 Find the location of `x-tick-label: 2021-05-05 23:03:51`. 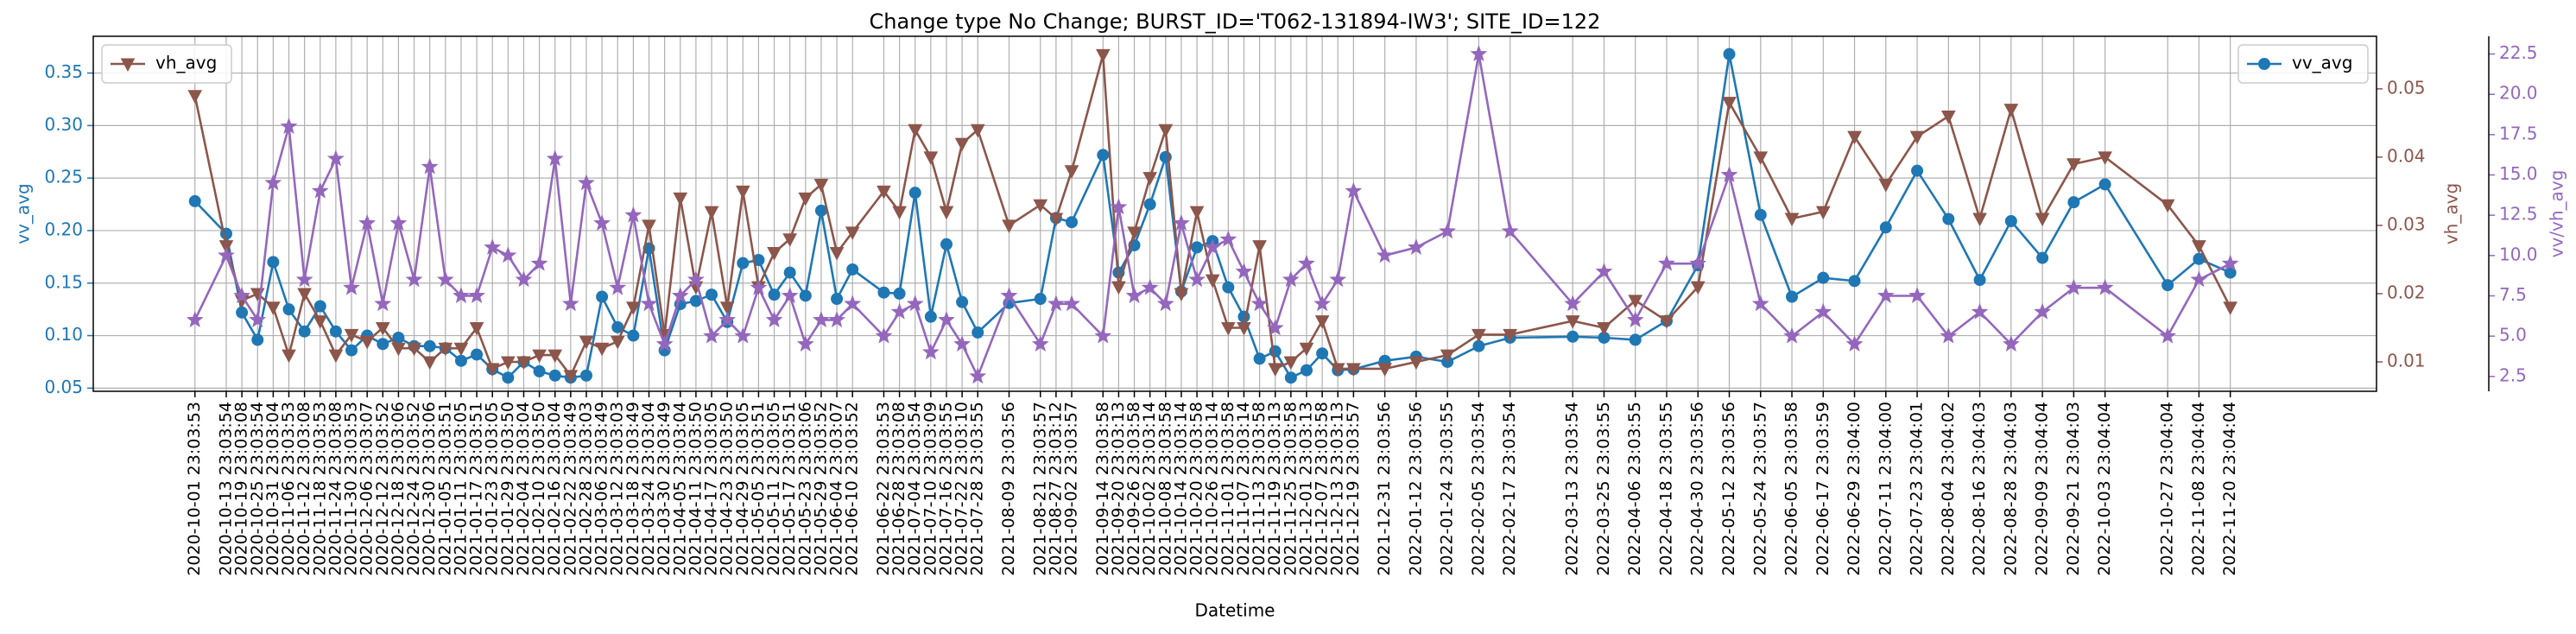

x-tick-label: 2021-05-05 23:03:51 is located at coordinates (758, 489).